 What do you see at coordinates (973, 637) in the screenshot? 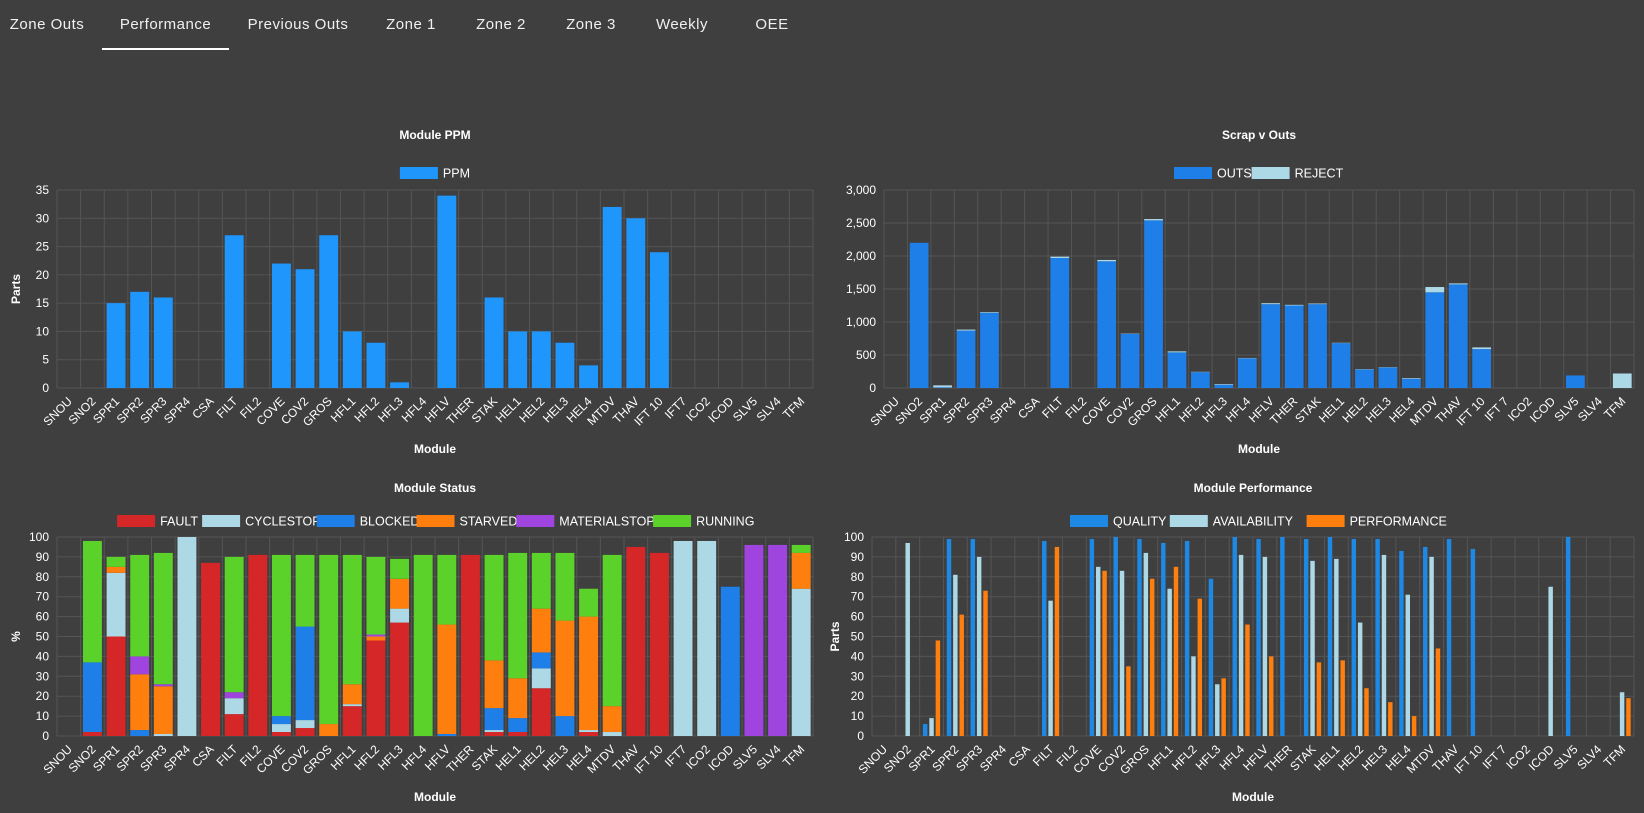
I see `bar-spr3-quality` at bounding box center [973, 637].